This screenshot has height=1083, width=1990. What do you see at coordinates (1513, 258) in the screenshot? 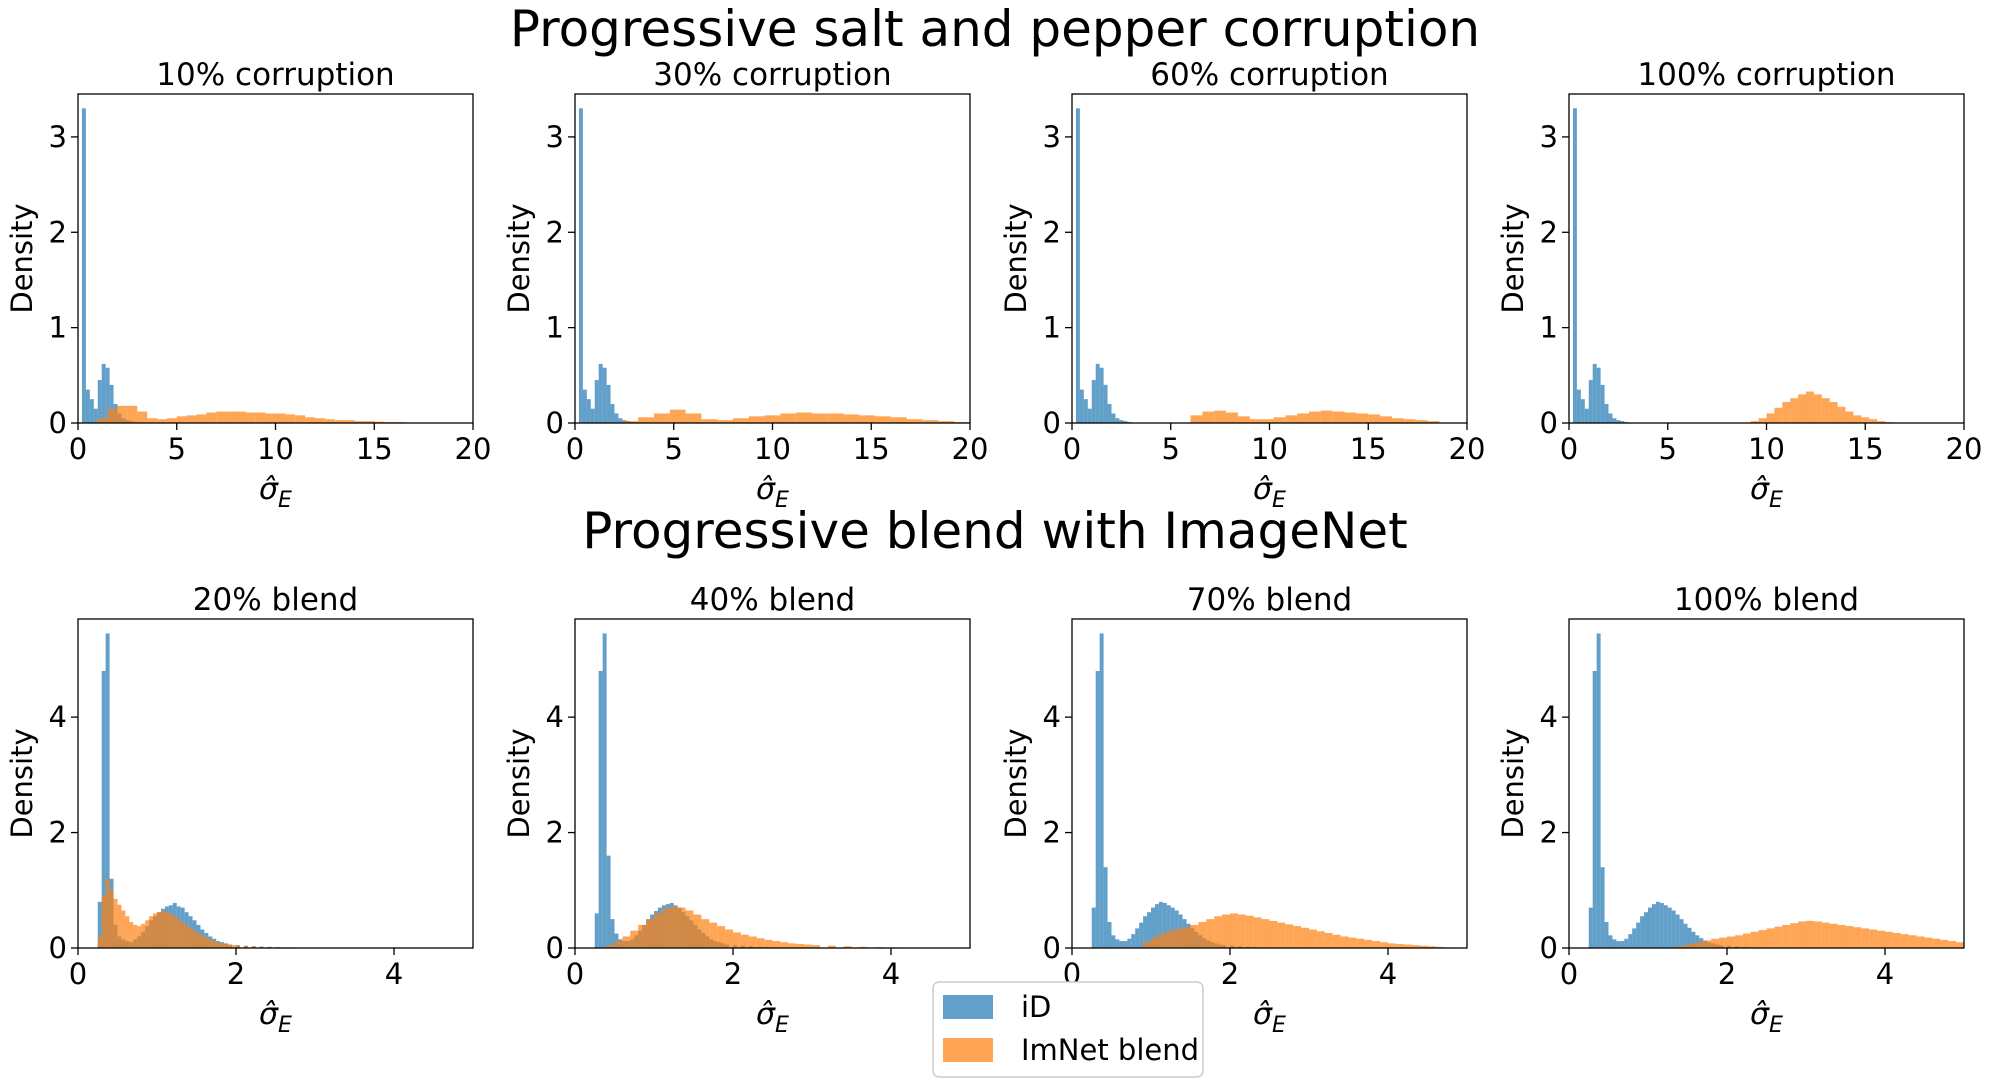
I see `y-axis-label: Density` at bounding box center [1513, 258].